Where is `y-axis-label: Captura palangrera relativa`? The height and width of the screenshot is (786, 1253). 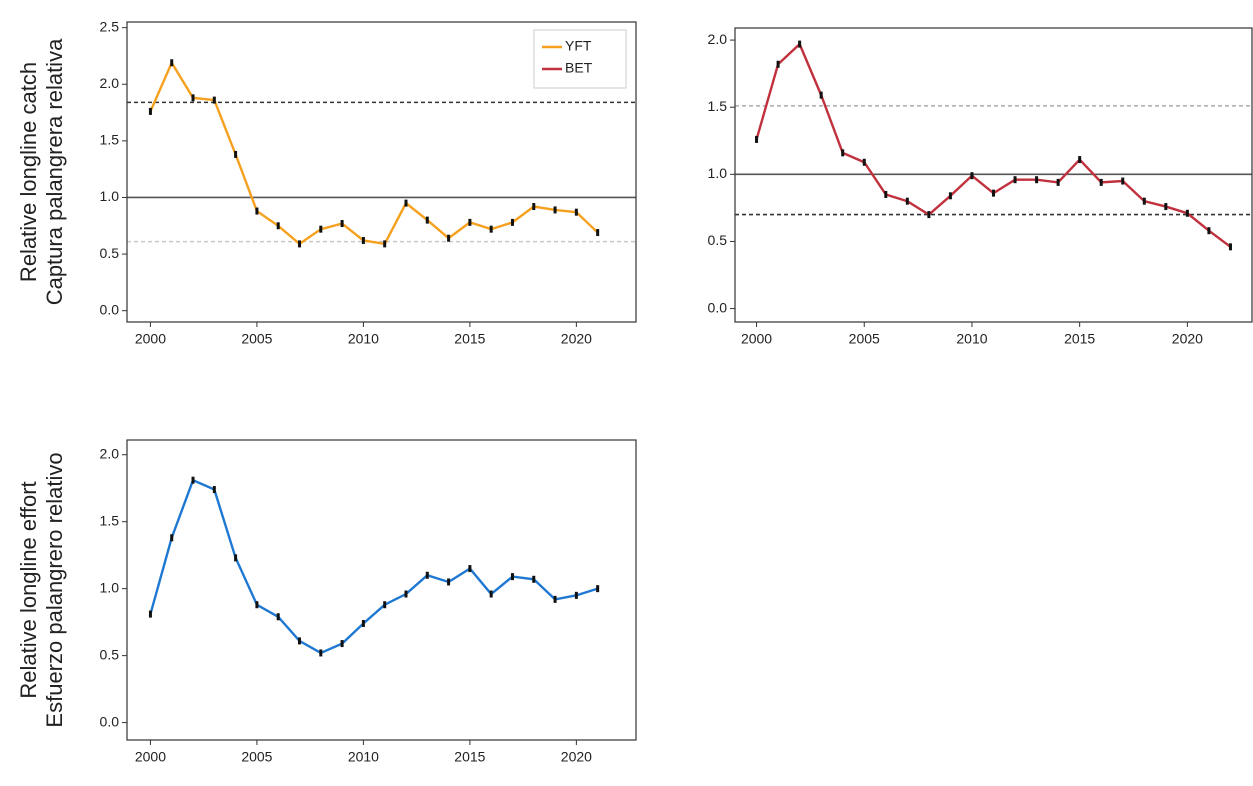
y-axis-label: Captura palangrera relativa is located at coordinates (54, 171).